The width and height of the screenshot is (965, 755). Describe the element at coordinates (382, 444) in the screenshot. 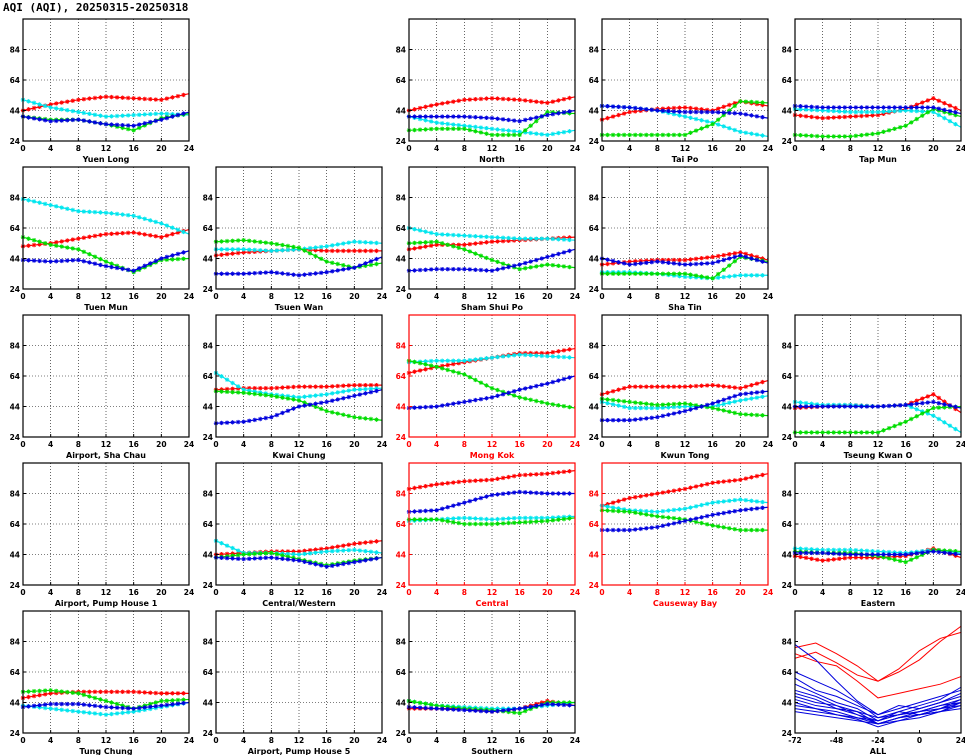

I see `x-tick-label: 24` at that location.